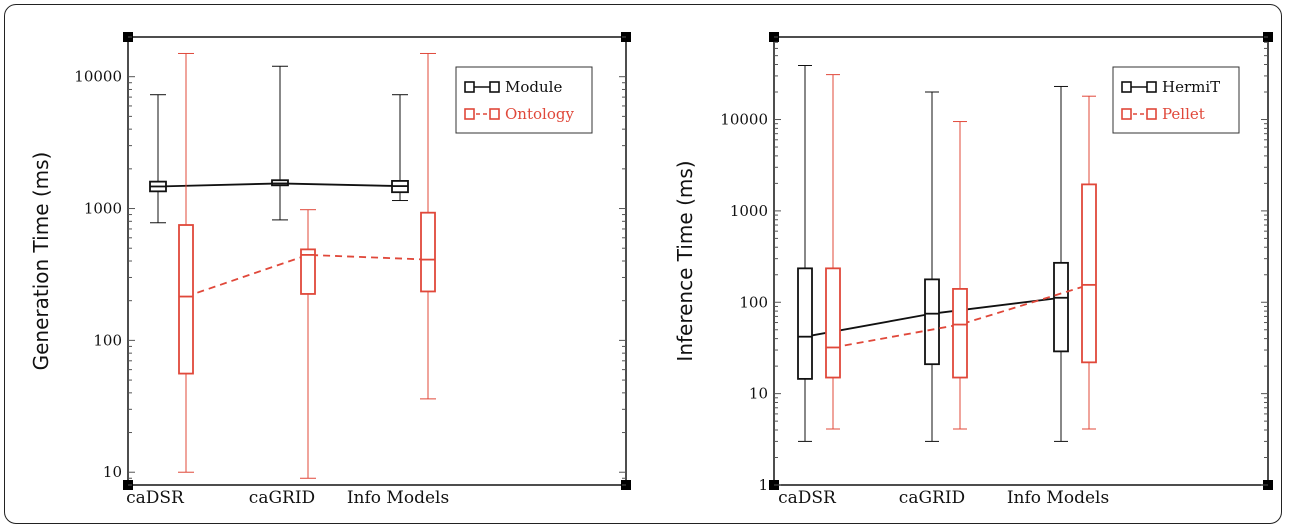  Describe the element at coordinates (98, 77) in the screenshot. I see `gen-y-tick-label: 10000` at that location.